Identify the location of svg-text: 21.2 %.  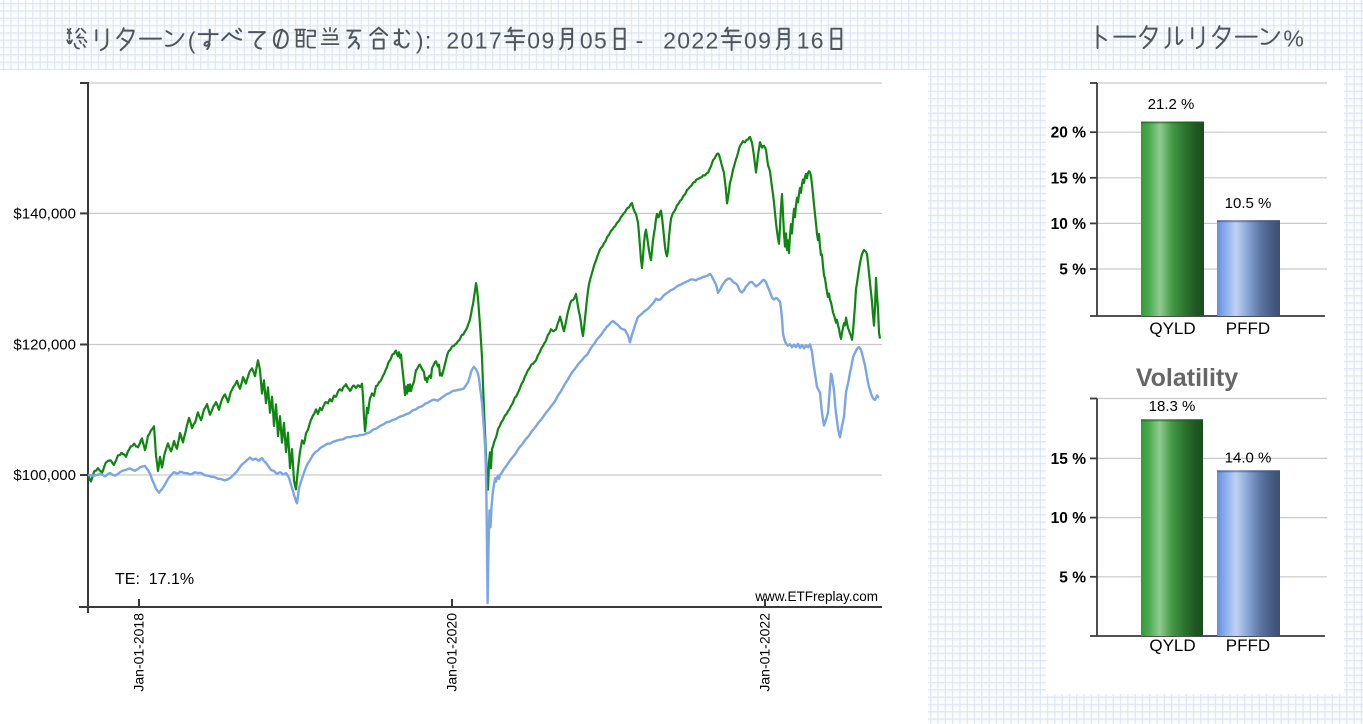
(1171, 104).